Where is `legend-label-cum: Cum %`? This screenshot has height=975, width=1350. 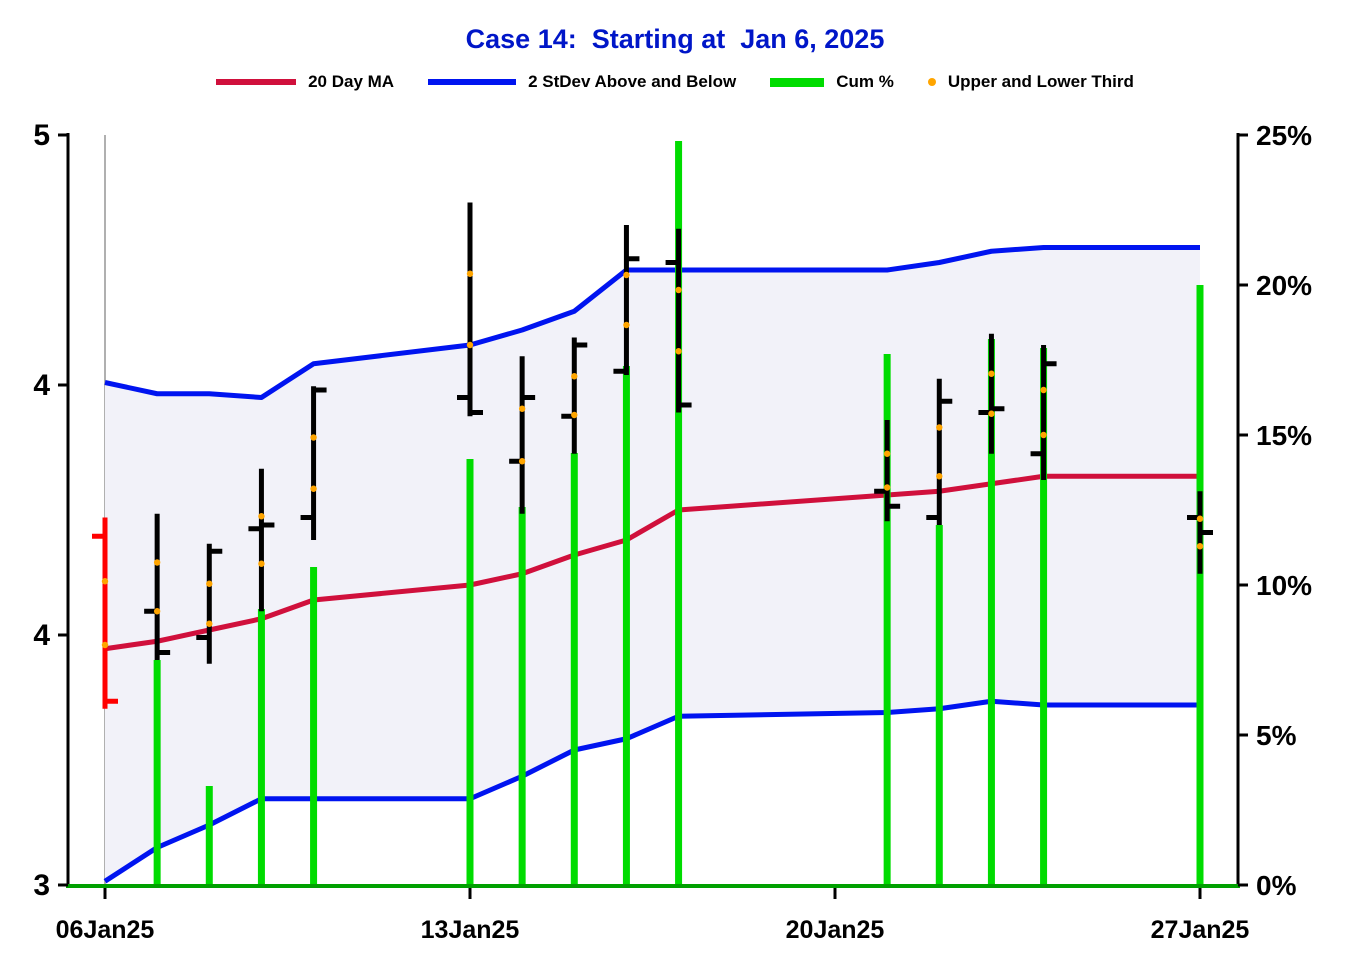
legend-label-cum: Cum % is located at coordinates (865, 81).